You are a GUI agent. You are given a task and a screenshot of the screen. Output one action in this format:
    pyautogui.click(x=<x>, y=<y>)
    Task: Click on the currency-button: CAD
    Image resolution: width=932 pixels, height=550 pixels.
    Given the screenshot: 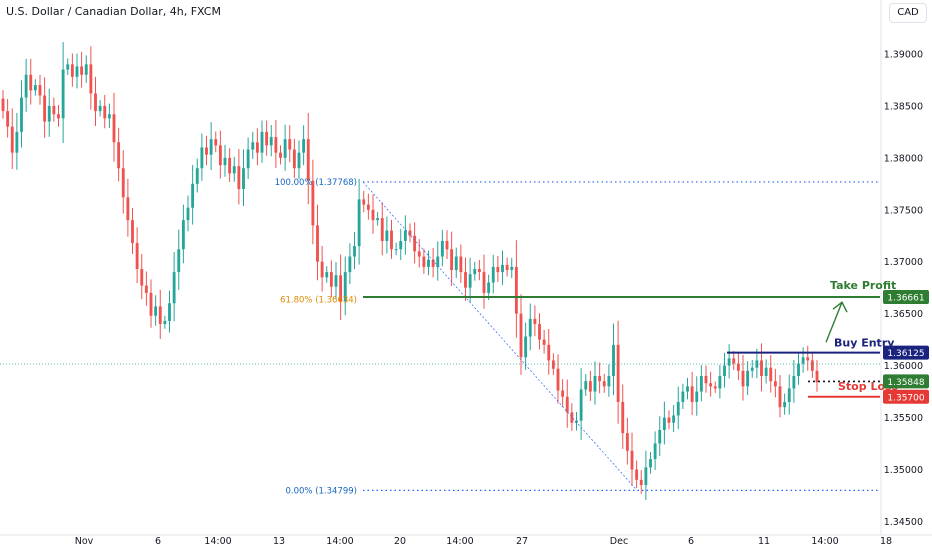 What is the action you would take?
    pyautogui.click(x=908, y=13)
    